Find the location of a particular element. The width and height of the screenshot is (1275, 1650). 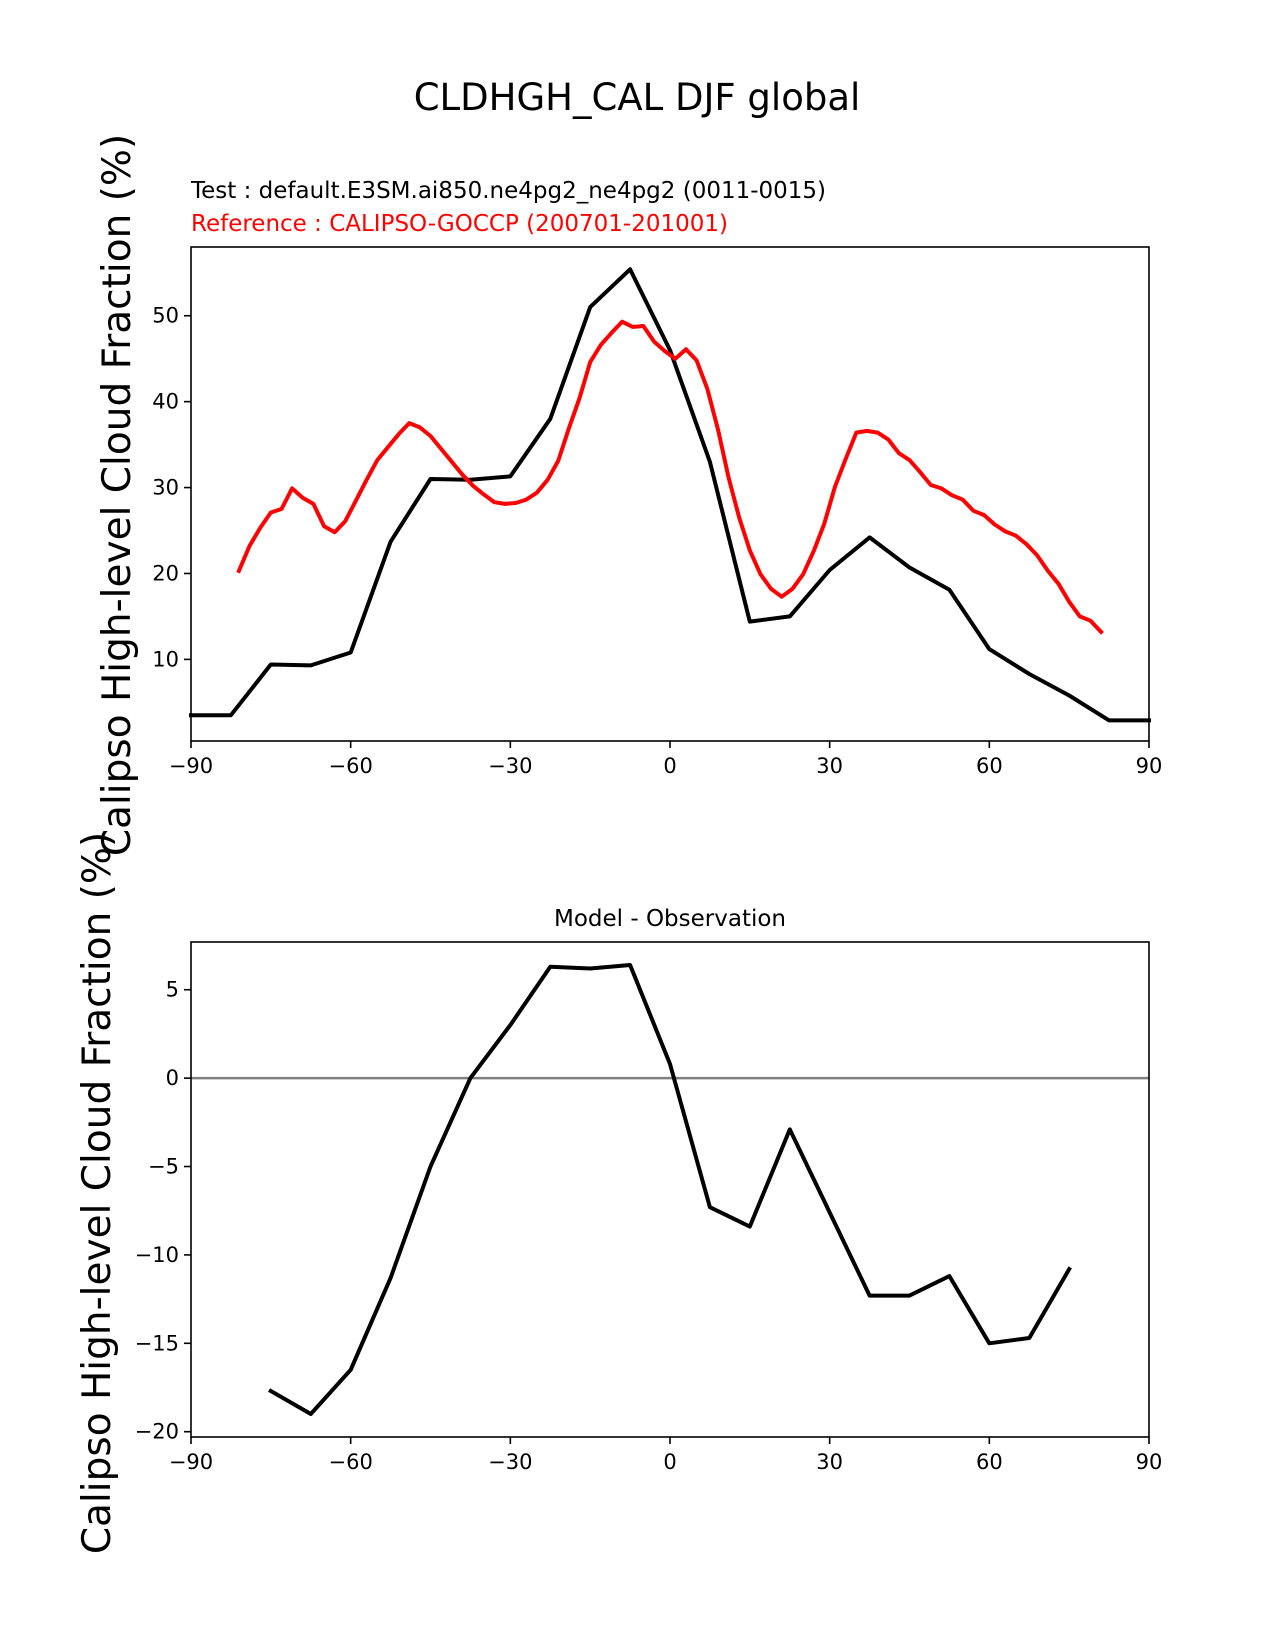

y-tick-label: −15 is located at coordinates (157, 1343).